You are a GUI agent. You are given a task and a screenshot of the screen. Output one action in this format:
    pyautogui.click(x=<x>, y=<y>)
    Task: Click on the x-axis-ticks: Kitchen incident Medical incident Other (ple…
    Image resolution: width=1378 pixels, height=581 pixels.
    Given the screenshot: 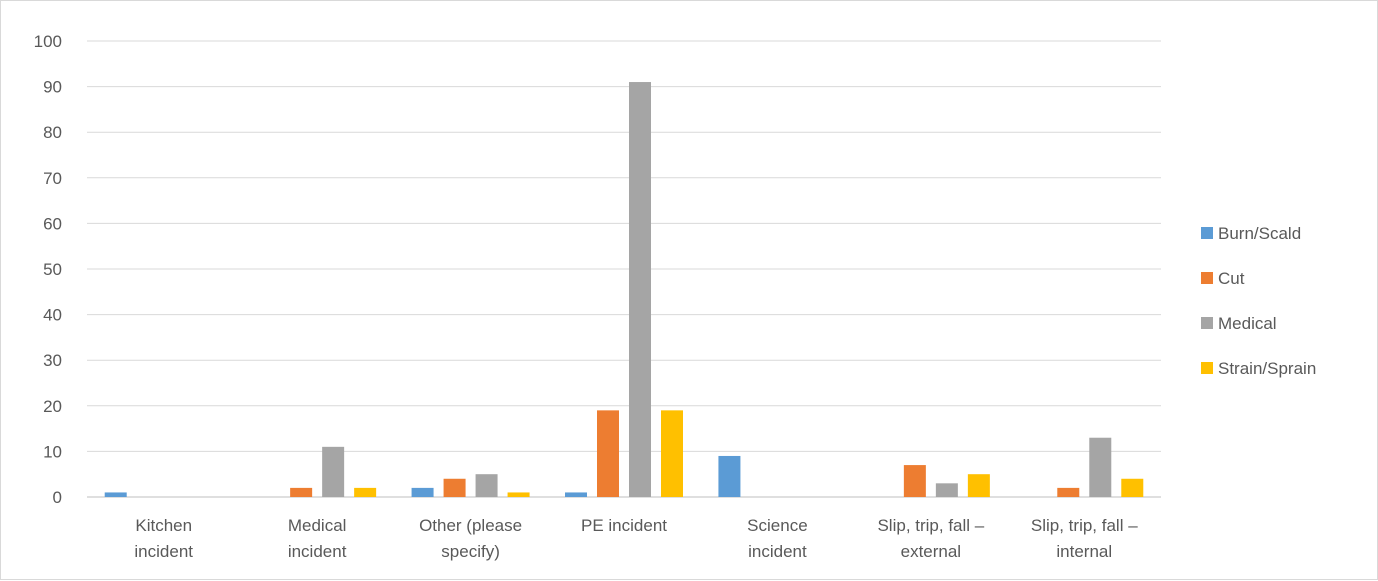 What is the action you would take?
    pyautogui.click(x=636, y=538)
    